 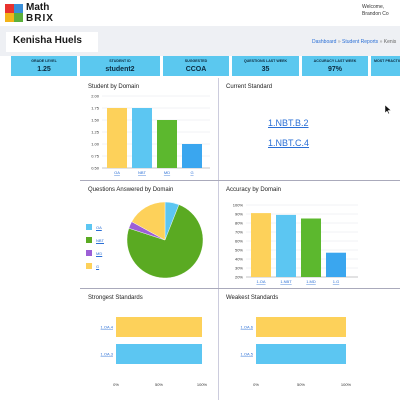 What do you see at coordinates (239, 276) in the screenshot?
I see `y-tick-label: 20%` at bounding box center [239, 276].